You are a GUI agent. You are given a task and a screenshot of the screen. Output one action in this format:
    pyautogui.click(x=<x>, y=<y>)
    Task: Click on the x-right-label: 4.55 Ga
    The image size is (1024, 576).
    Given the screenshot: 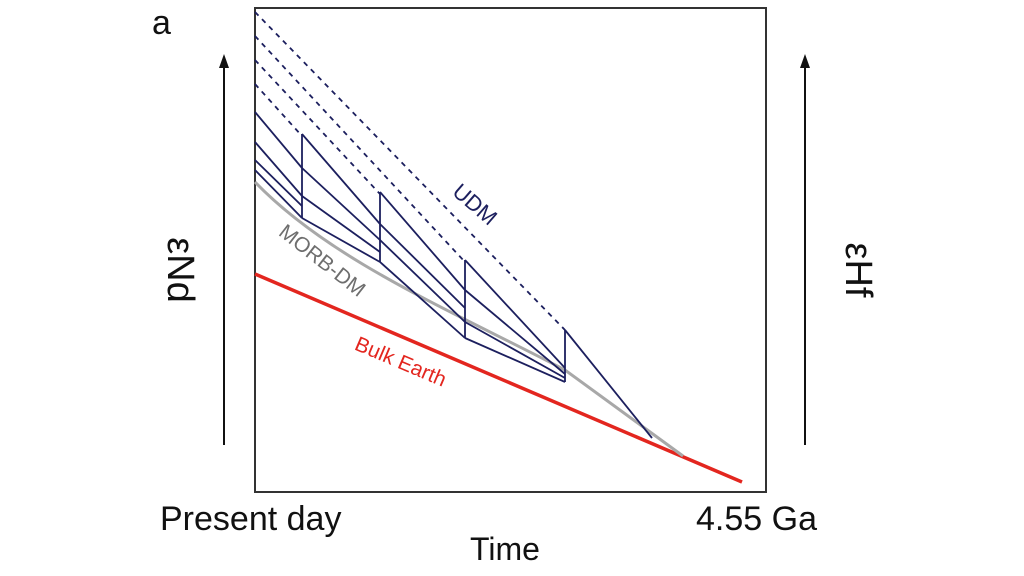 What is the action you would take?
    pyautogui.click(x=756, y=519)
    